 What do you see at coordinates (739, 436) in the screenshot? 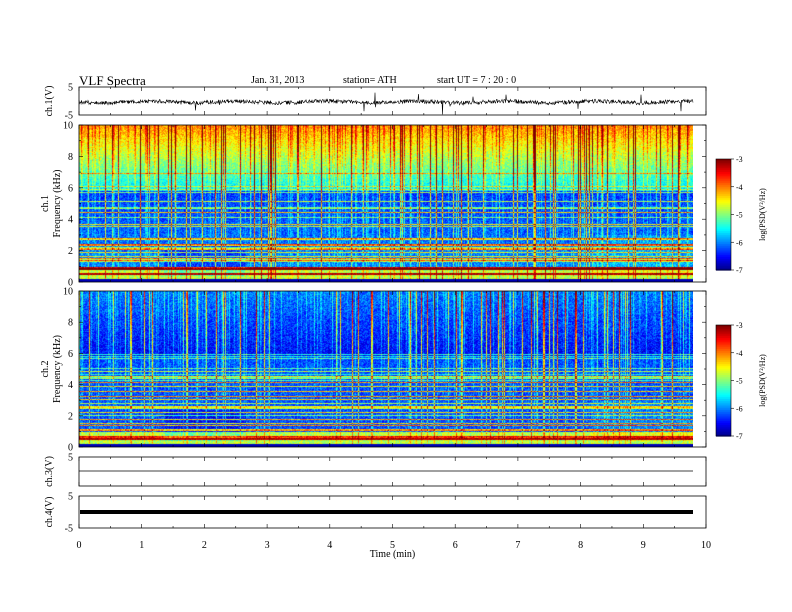
I see `colorbar-tick-label: -7` at bounding box center [739, 436].